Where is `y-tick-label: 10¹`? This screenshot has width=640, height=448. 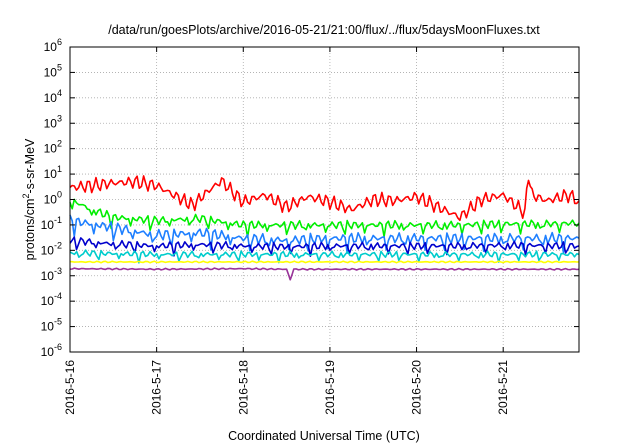
y-tick-label: 10¹ is located at coordinates (53, 172).